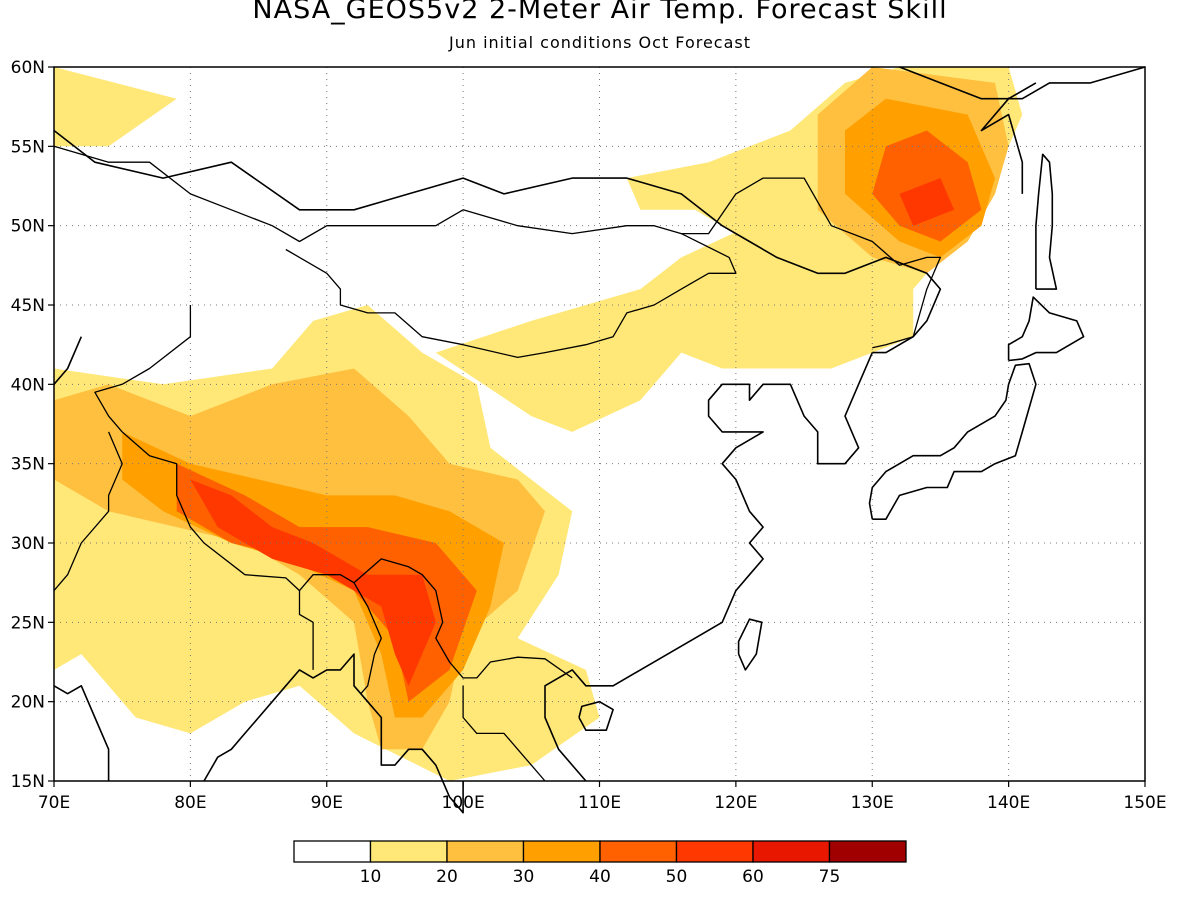  I want to click on lon-tick-label: 120E, so click(735, 803).